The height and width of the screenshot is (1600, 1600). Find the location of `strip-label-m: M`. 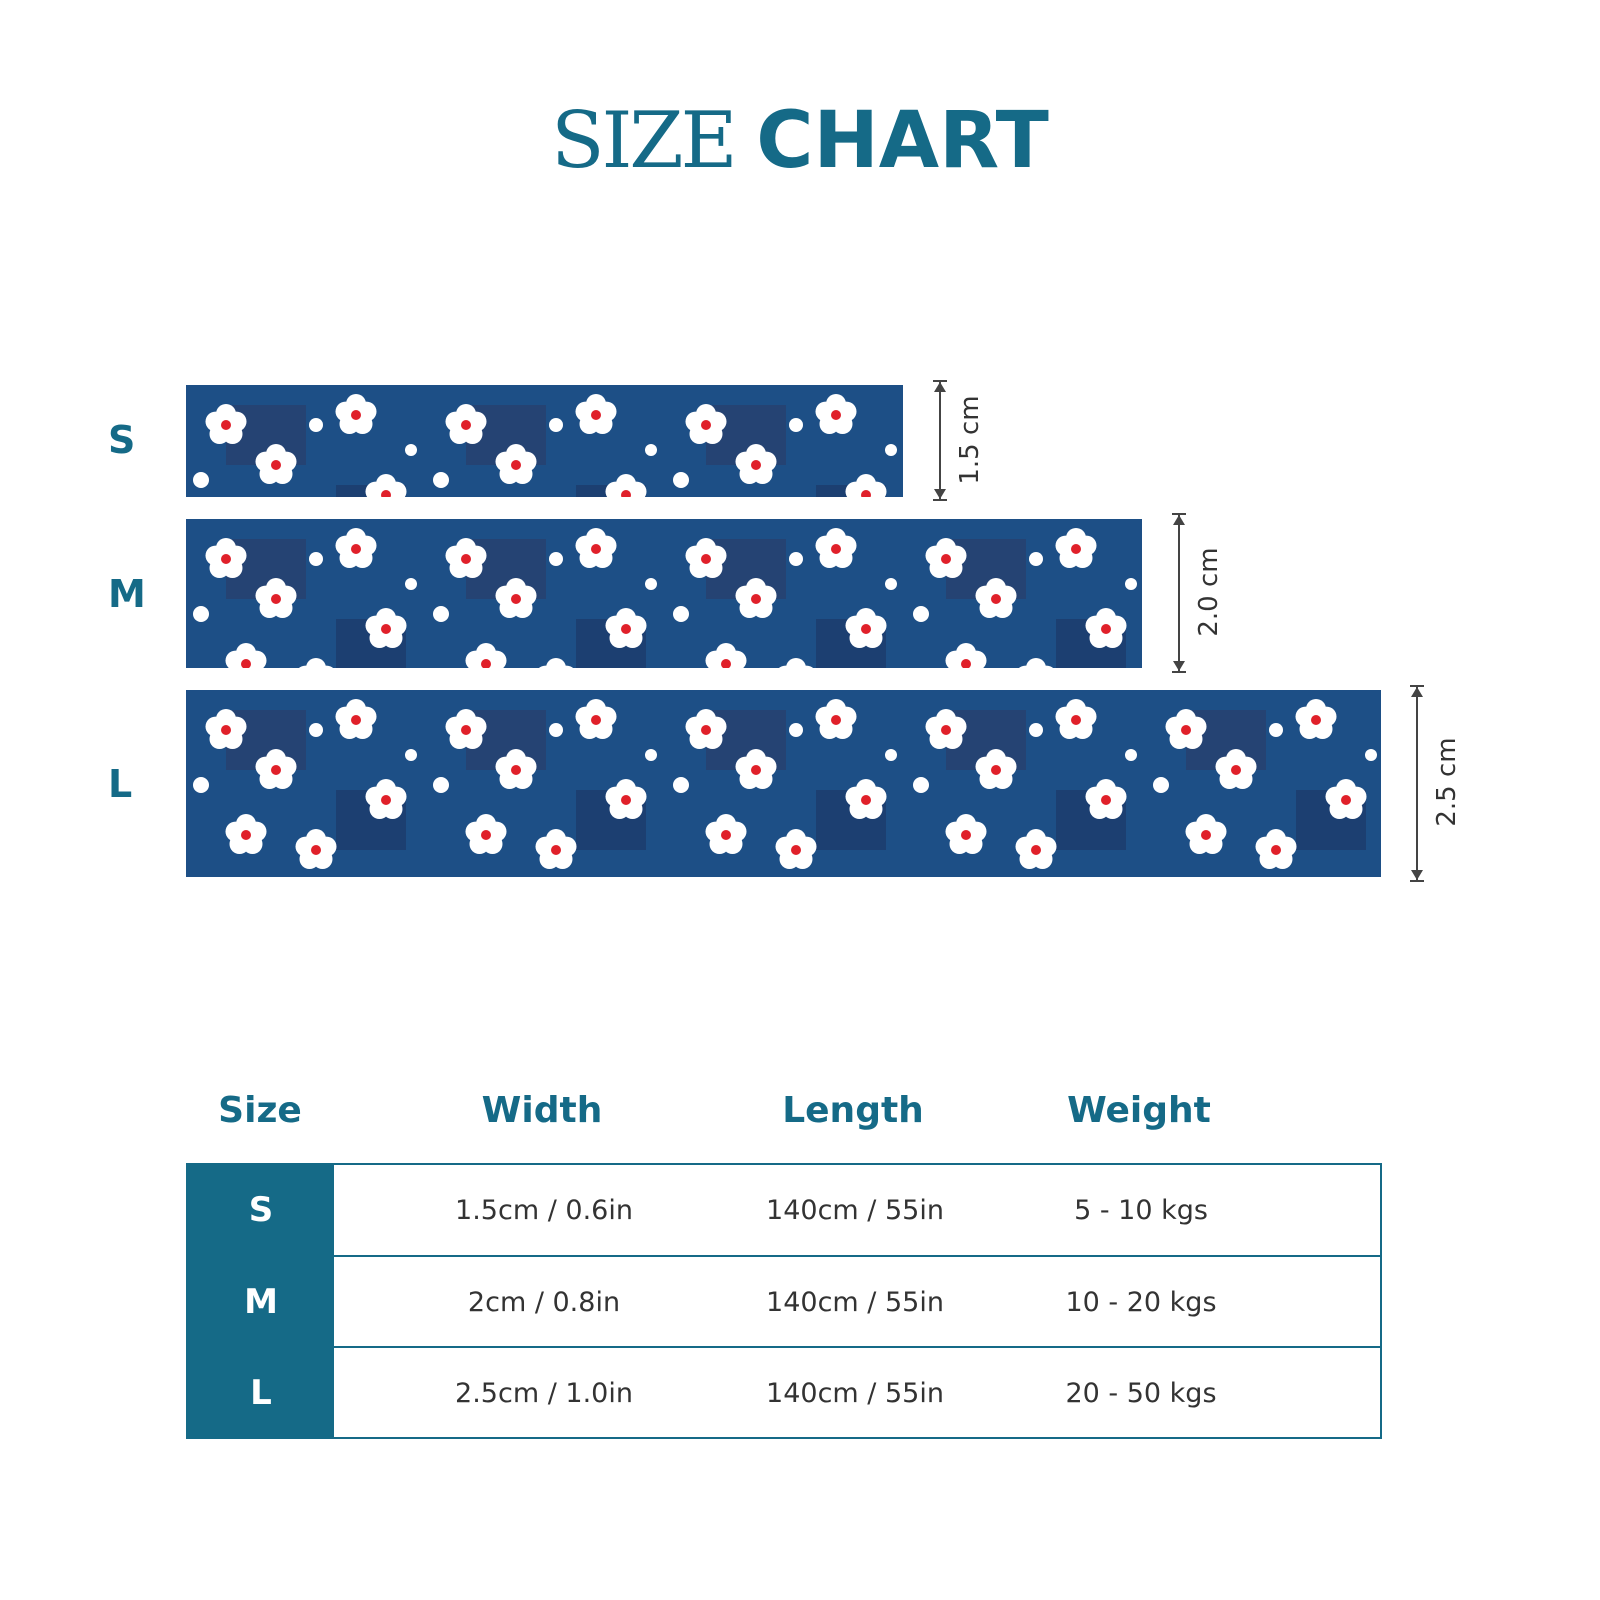

strip-label-m: M is located at coordinates (127, 594).